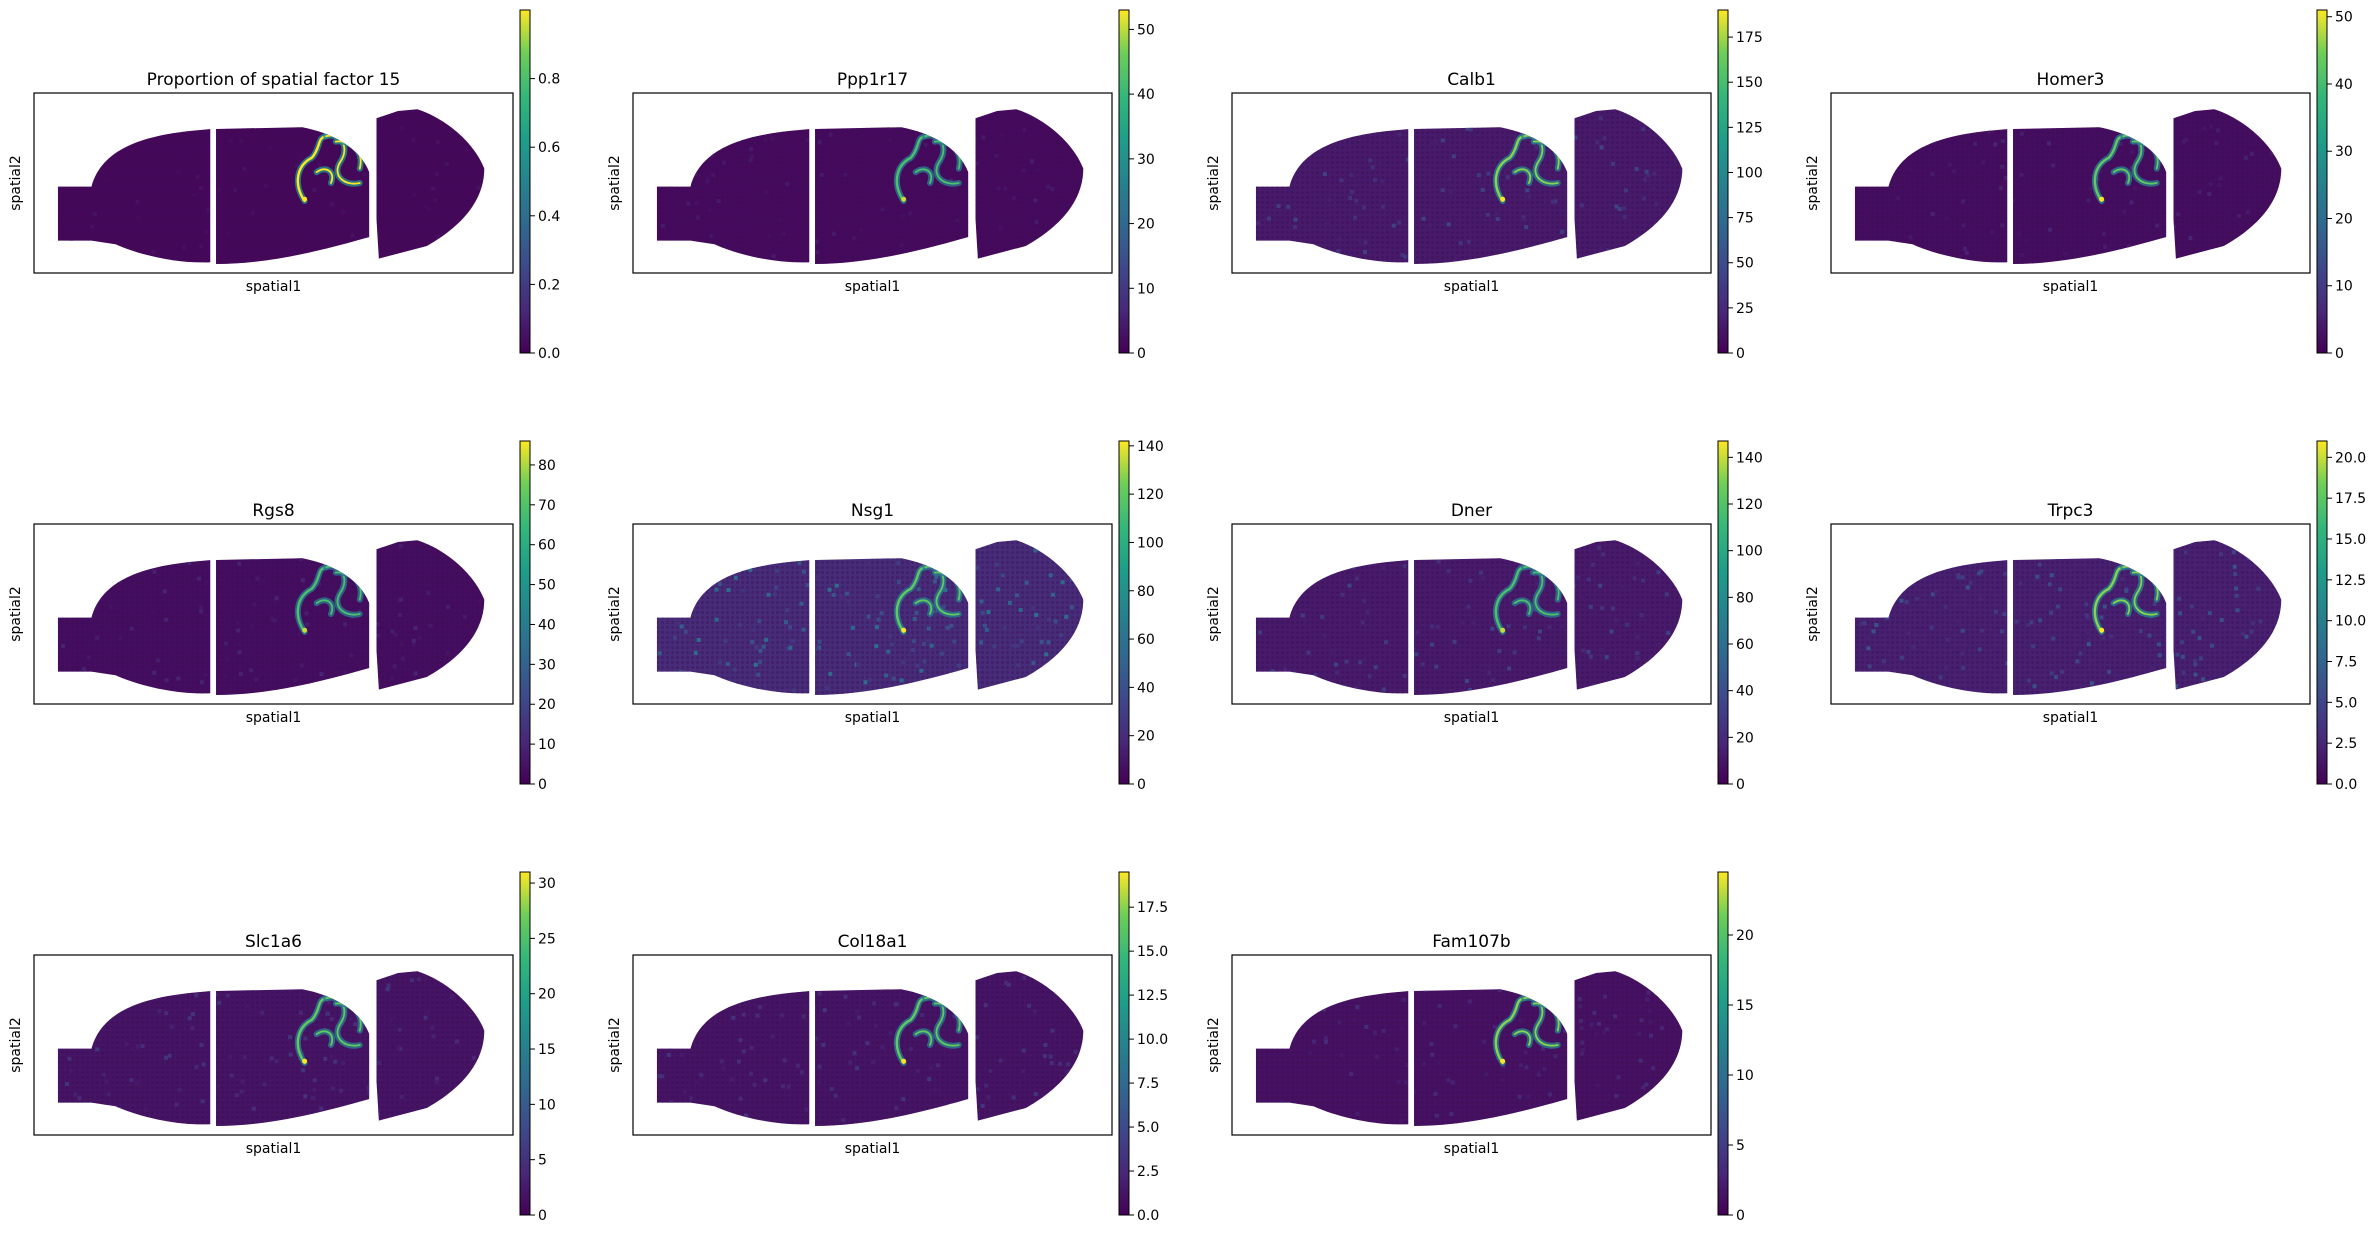 Image resolution: width=2376 pixels, height=1237 pixels. I want to click on plot-title: Dner, so click(1471, 511).